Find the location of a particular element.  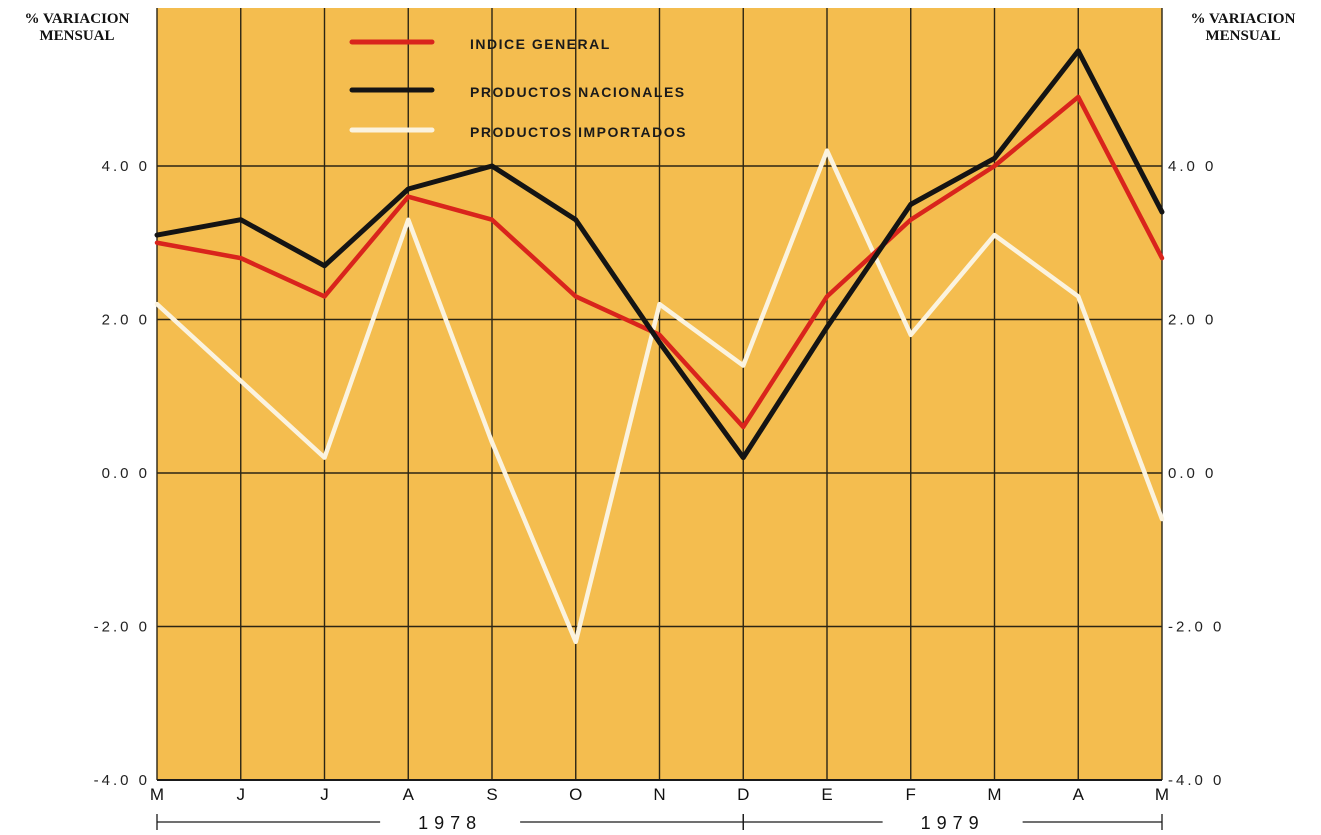

year-brackets: 1978 1979 is located at coordinates (659, 823).